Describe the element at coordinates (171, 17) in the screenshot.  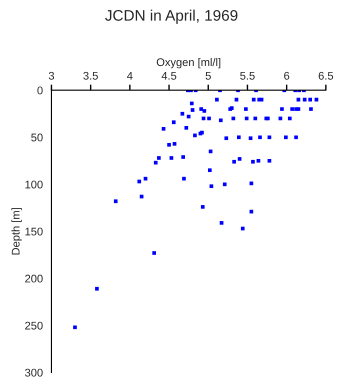
I see `chart-title: JCDN in April, 1969` at that location.